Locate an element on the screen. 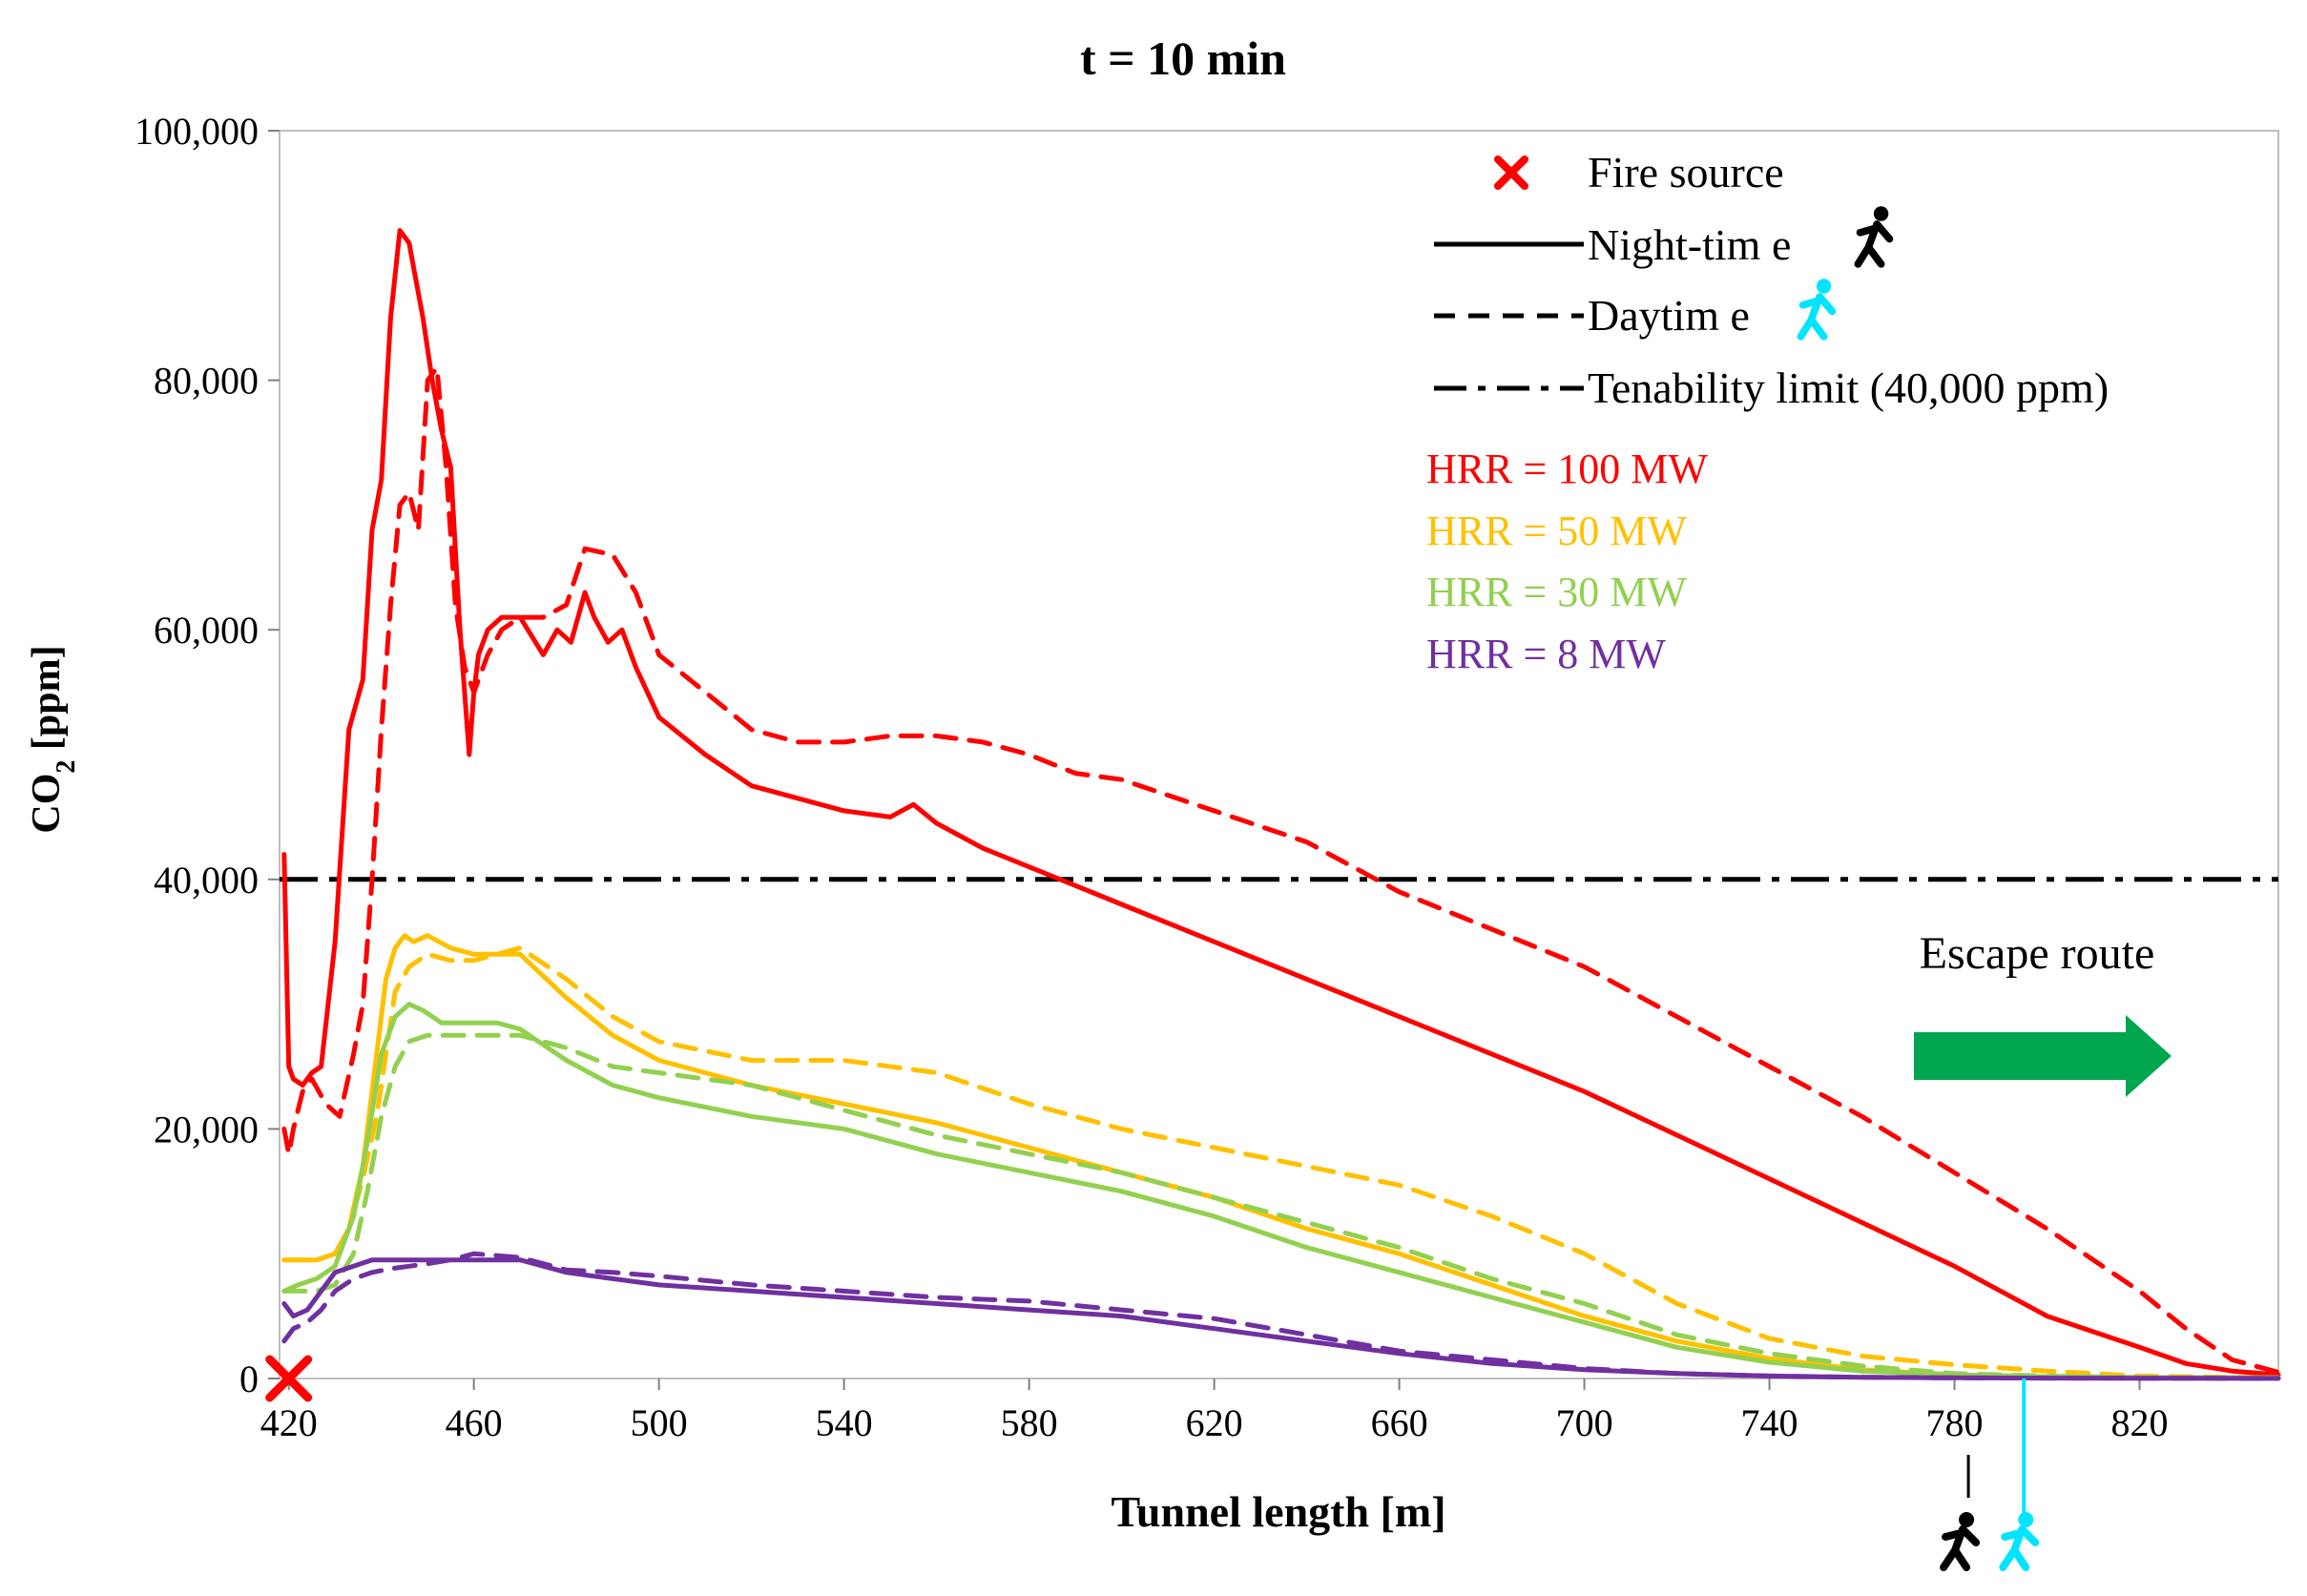 The image size is (2307, 1596). y-tick-label: 40,000 is located at coordinates (206, 881).